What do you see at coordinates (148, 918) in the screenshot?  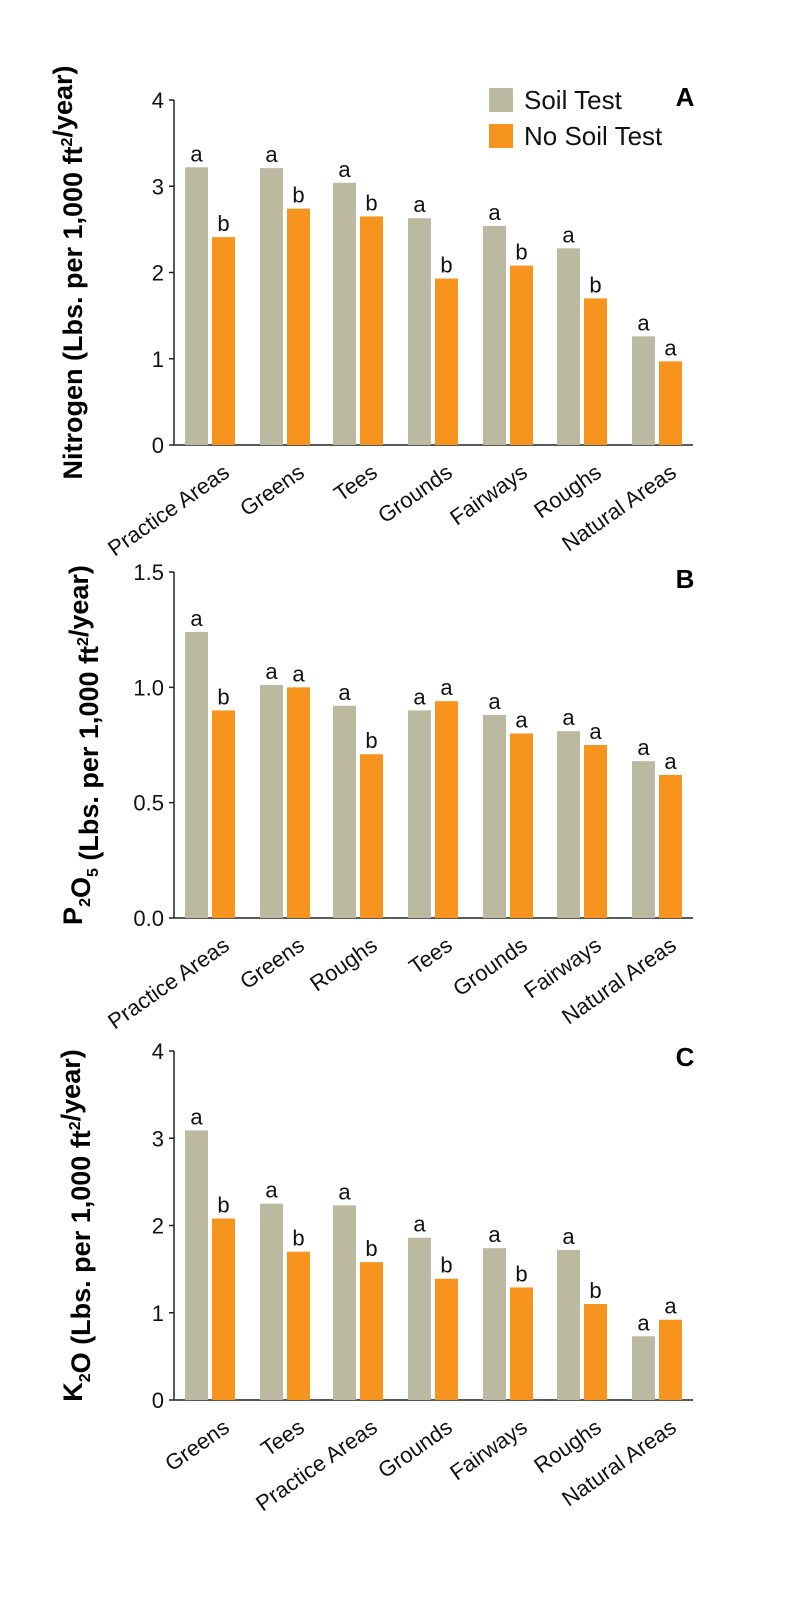 I see `y-tick-label: 0.0` at bounding box center [148, 918].